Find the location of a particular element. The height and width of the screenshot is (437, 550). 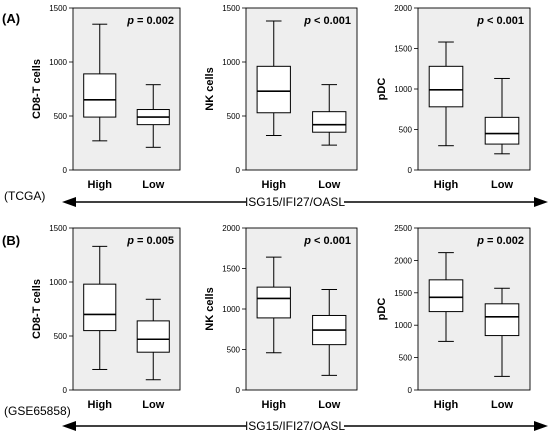

chart-3-high-category-label: High is located at coordinates (446, 185).